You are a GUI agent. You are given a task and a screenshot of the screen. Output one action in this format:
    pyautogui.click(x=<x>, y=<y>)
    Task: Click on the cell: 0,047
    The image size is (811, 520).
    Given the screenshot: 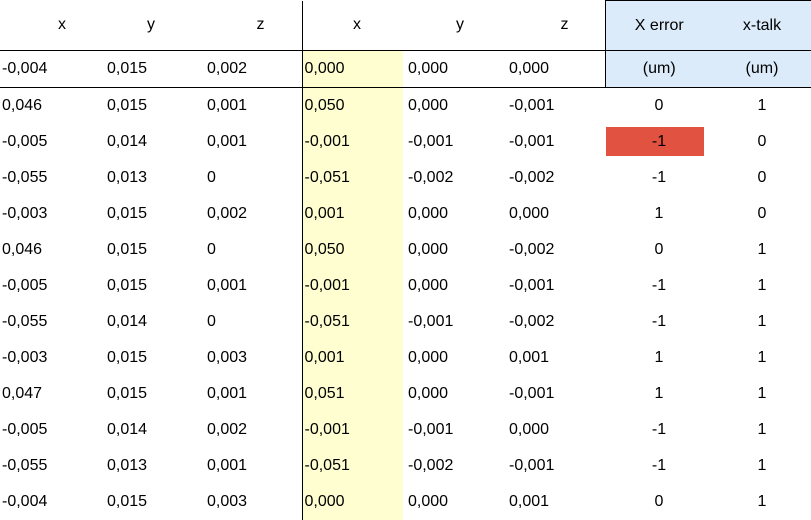 What is the action you would take?
    pyautogui.click(x=22, y=393)
    